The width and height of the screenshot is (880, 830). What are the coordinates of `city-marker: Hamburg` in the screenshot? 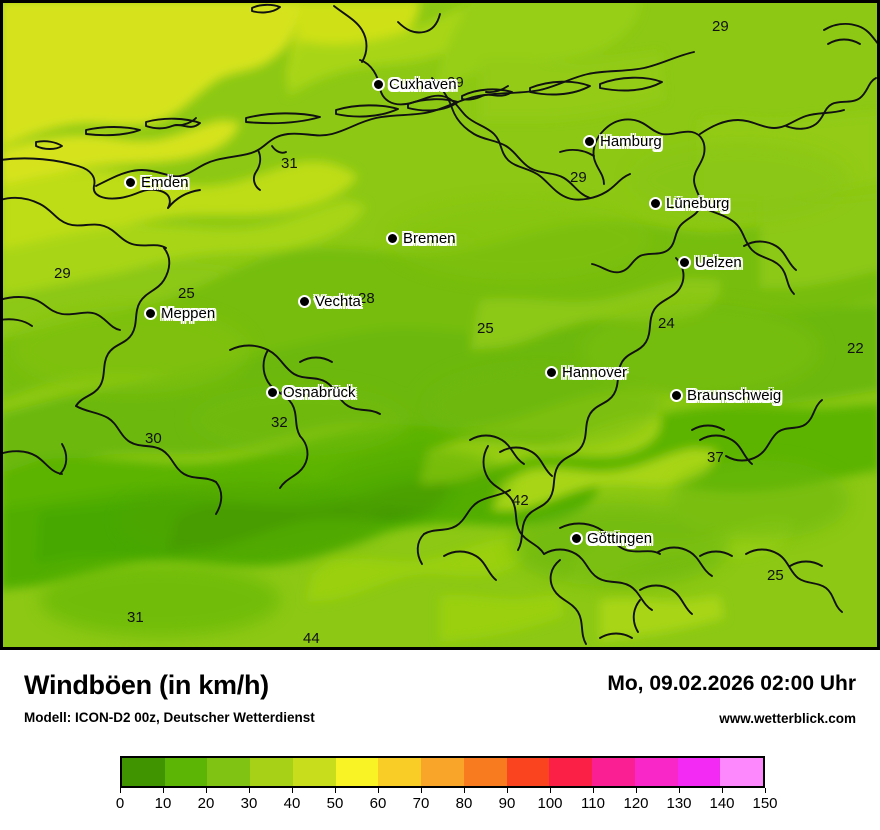 It's located at (622, 141).